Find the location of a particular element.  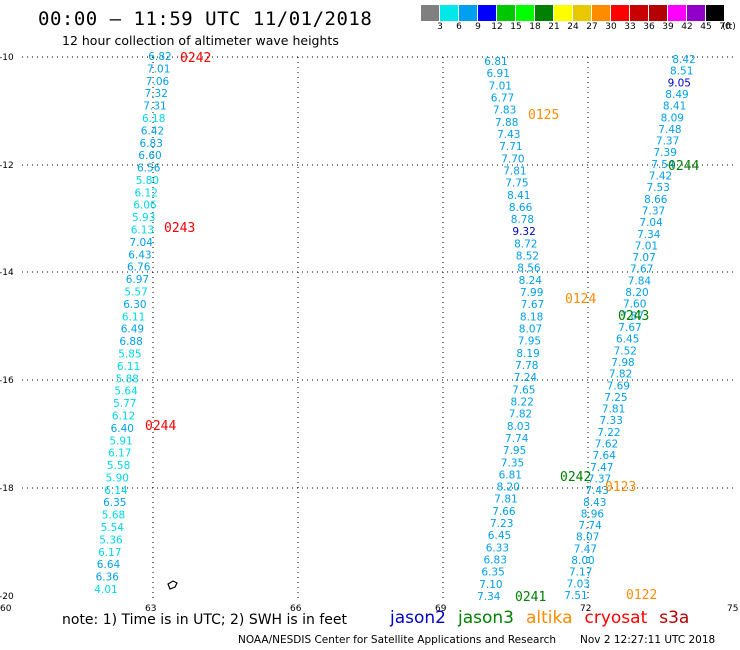

colorbar-label: 3 is located at coordinates (440, 27).